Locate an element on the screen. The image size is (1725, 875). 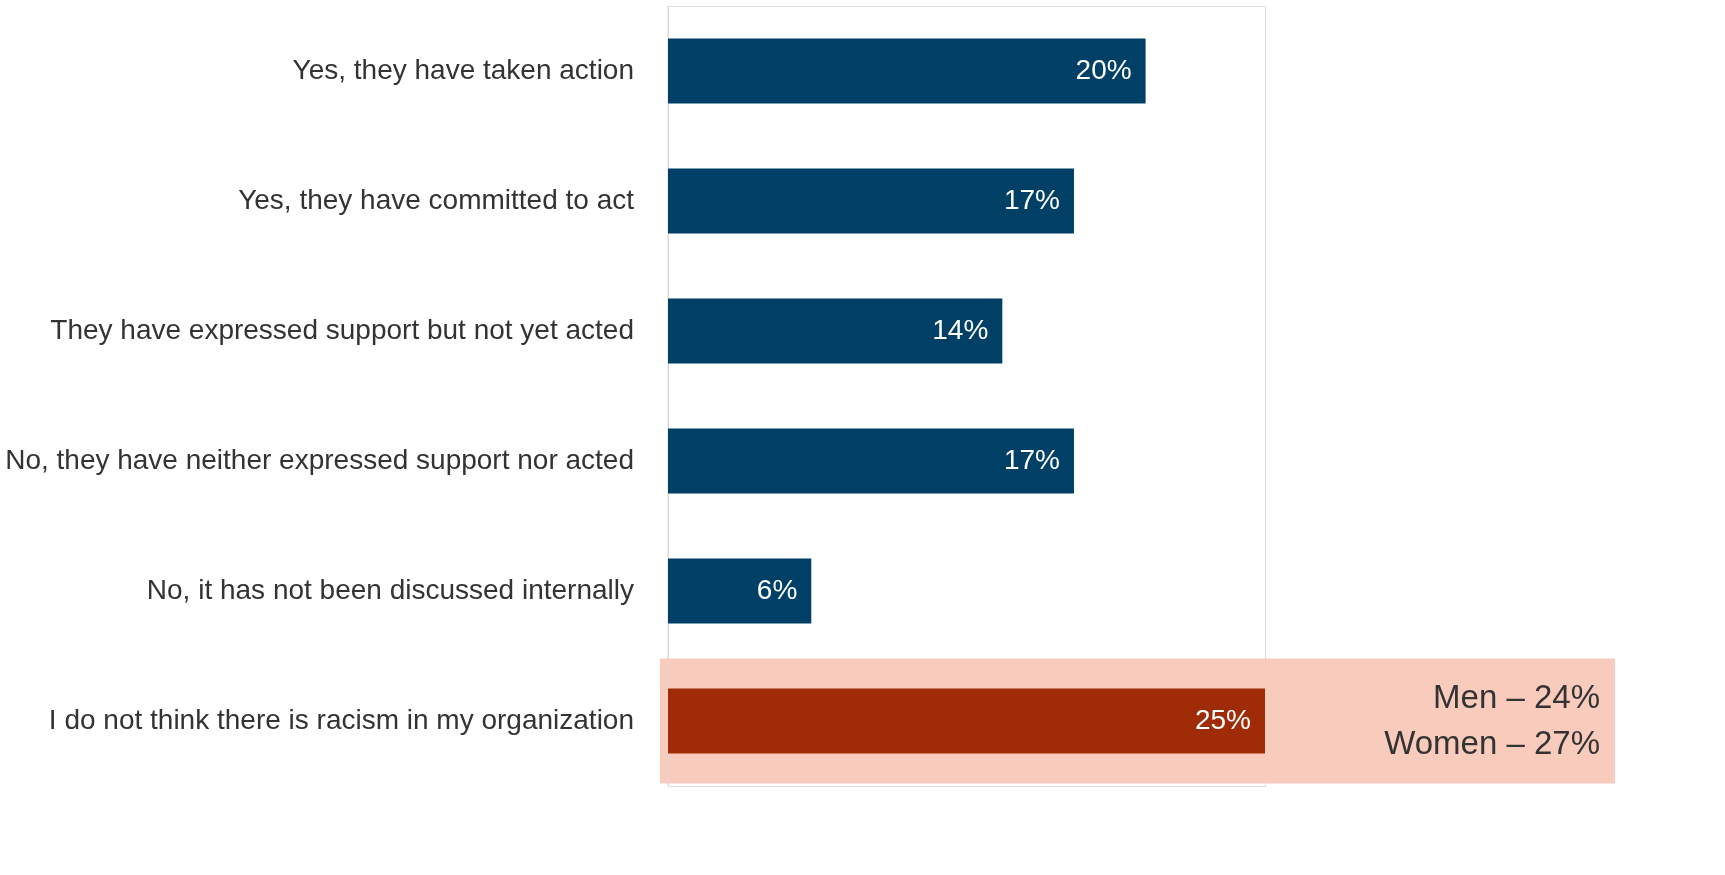
text: Men – 24% is located at coordinates (1516, 696).